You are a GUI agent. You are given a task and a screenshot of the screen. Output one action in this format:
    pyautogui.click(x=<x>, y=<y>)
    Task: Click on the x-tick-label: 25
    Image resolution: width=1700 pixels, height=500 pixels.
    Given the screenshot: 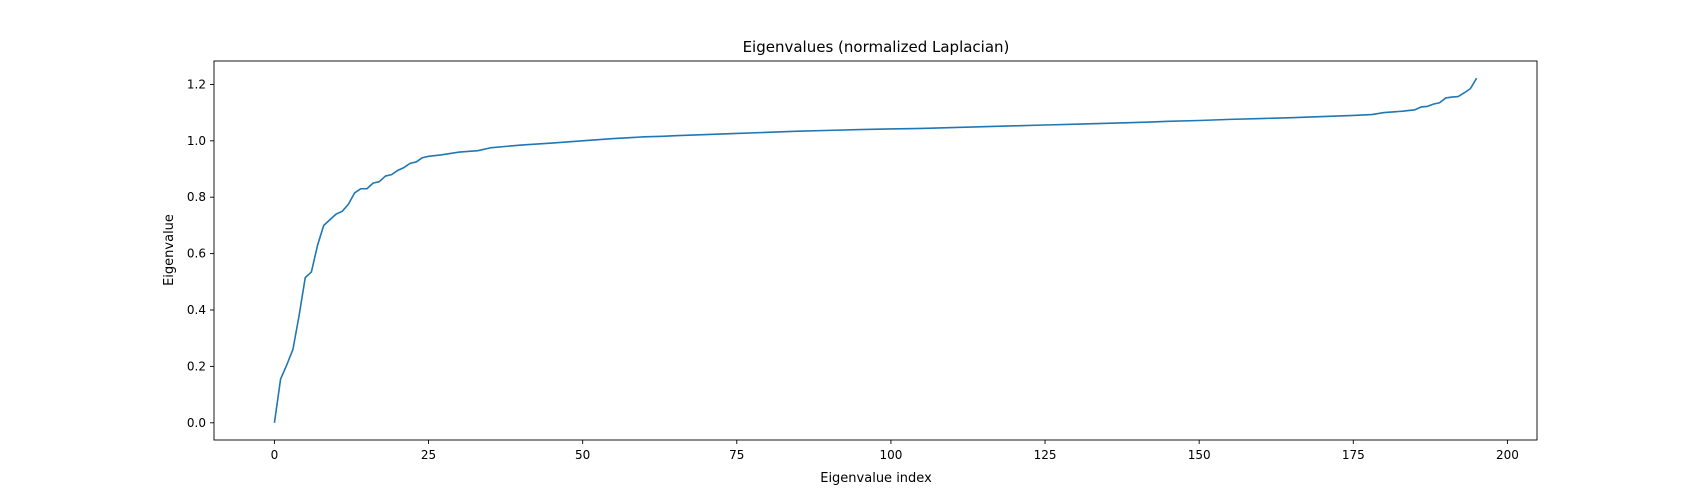 What is the action you would take?
    pyautogui.click(x=428, y=455)
    